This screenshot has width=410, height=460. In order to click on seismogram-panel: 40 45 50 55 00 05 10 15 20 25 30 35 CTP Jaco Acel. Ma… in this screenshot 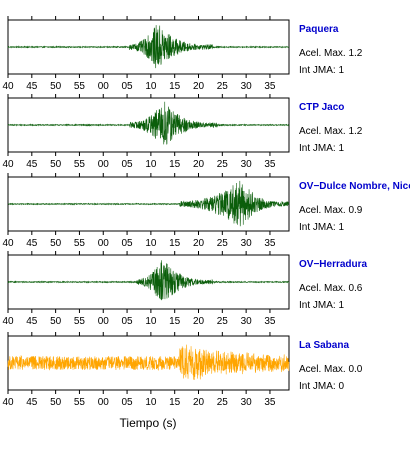, I will do `click(182, 132)`.